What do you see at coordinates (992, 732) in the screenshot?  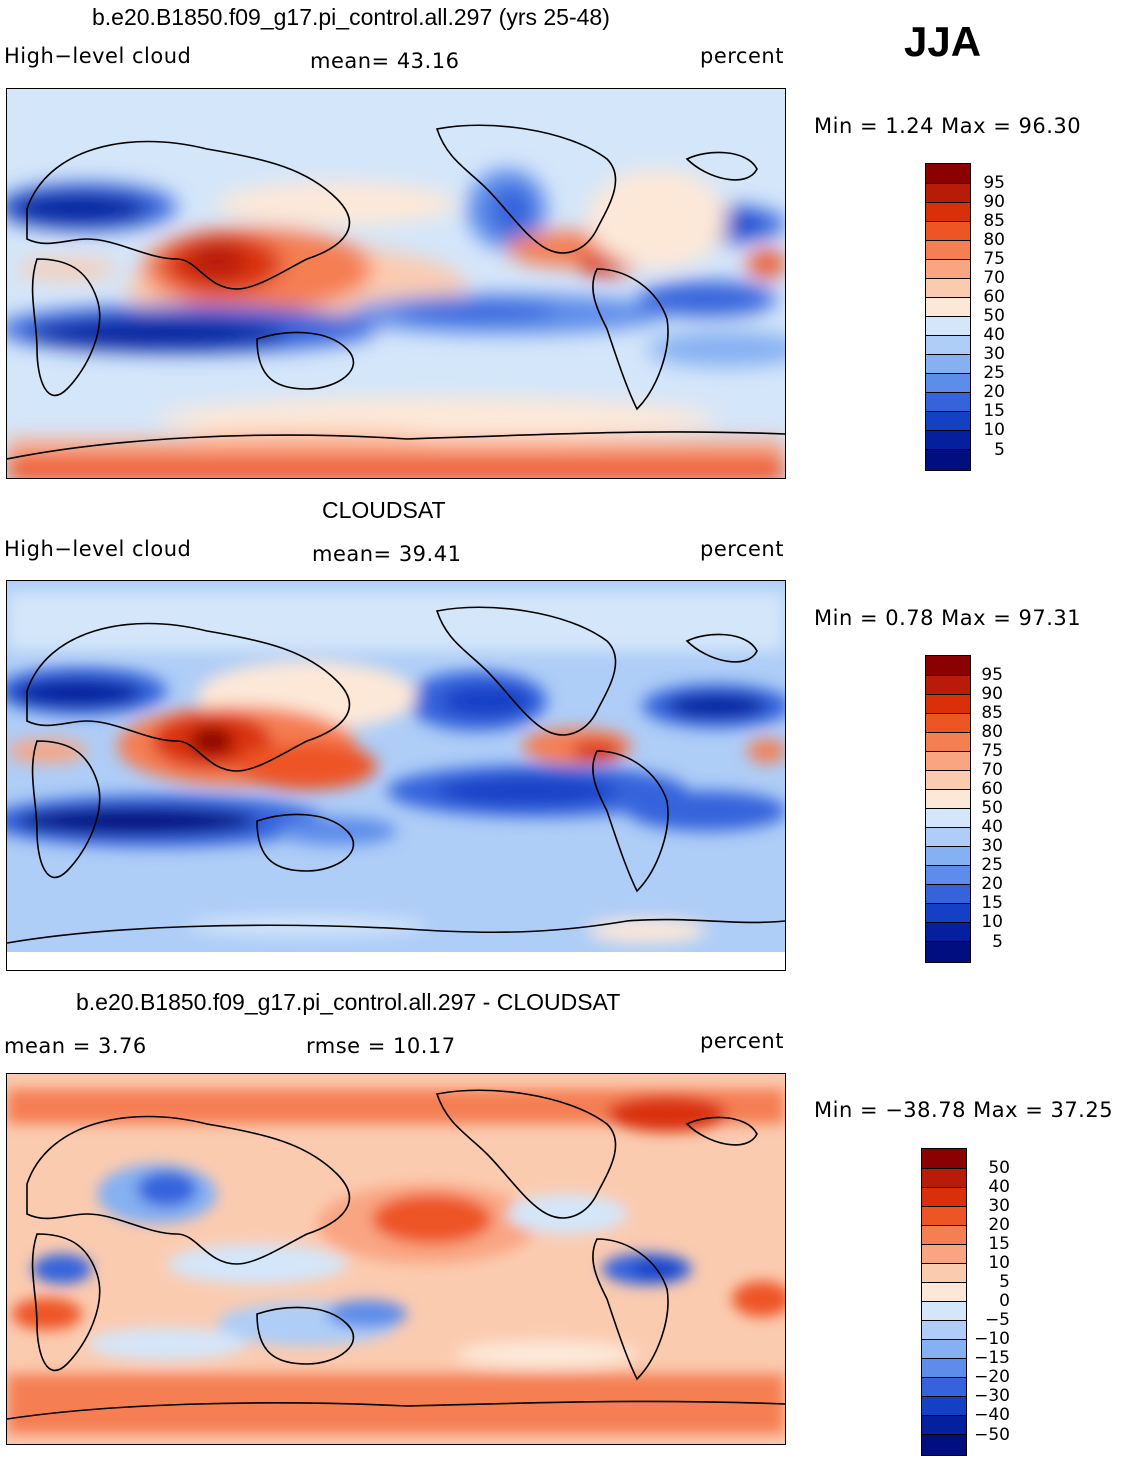 I see `panel2-colorbar-tick: 80` at bounding box center [992, 732].